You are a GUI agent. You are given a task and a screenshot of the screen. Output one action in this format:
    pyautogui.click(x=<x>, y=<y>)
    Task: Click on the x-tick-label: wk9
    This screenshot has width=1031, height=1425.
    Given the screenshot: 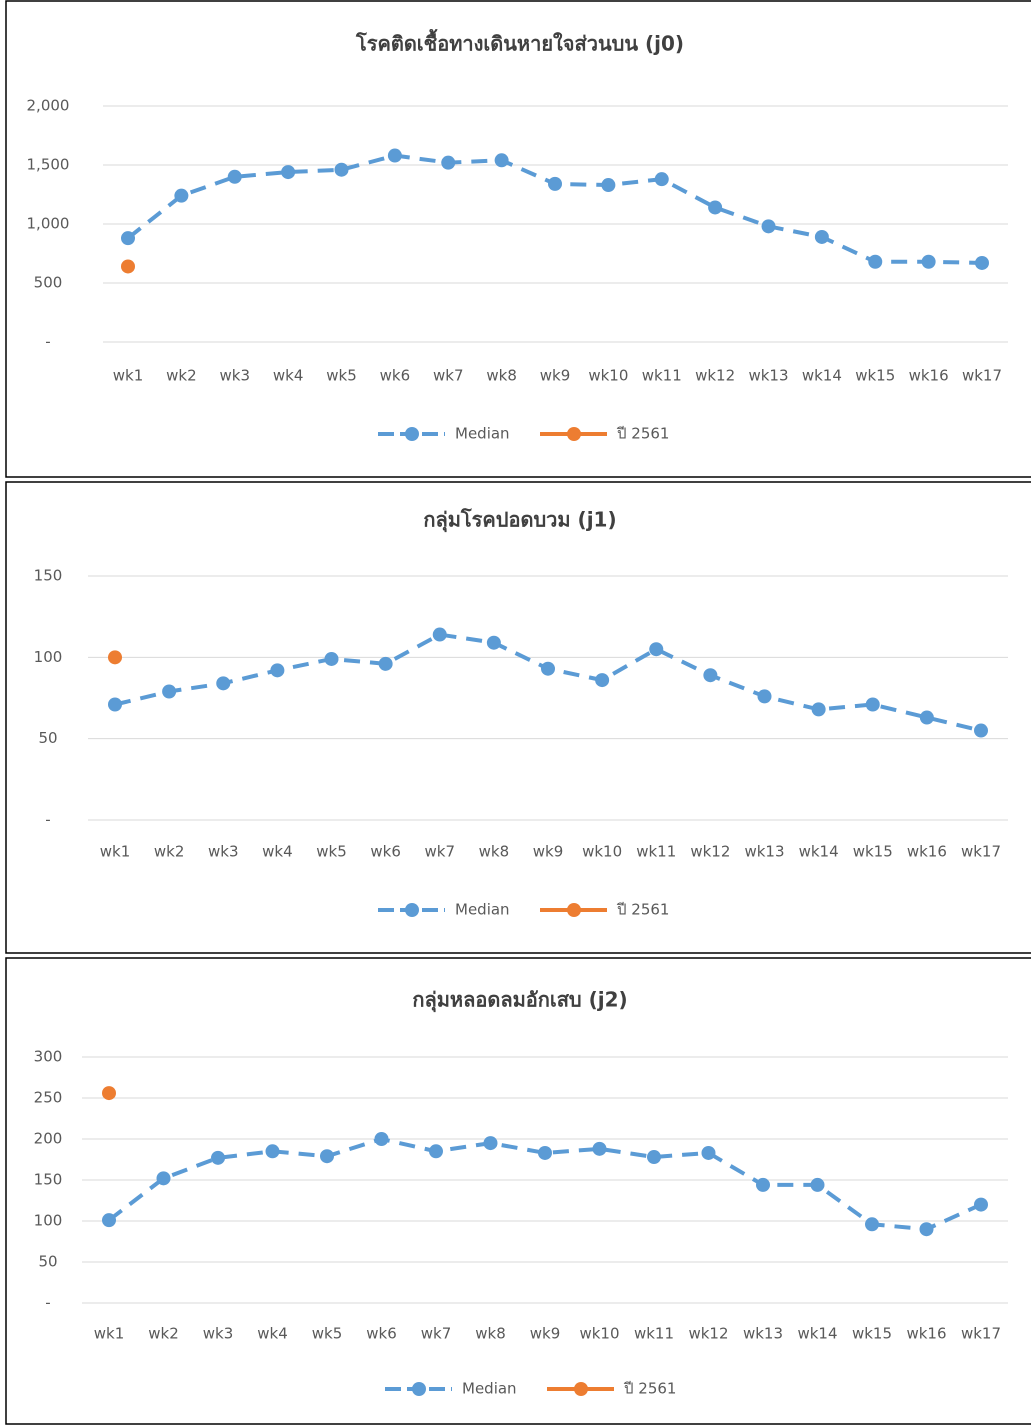 What is the action you would take?
    pyautogui.click(x=555, y=376)
    